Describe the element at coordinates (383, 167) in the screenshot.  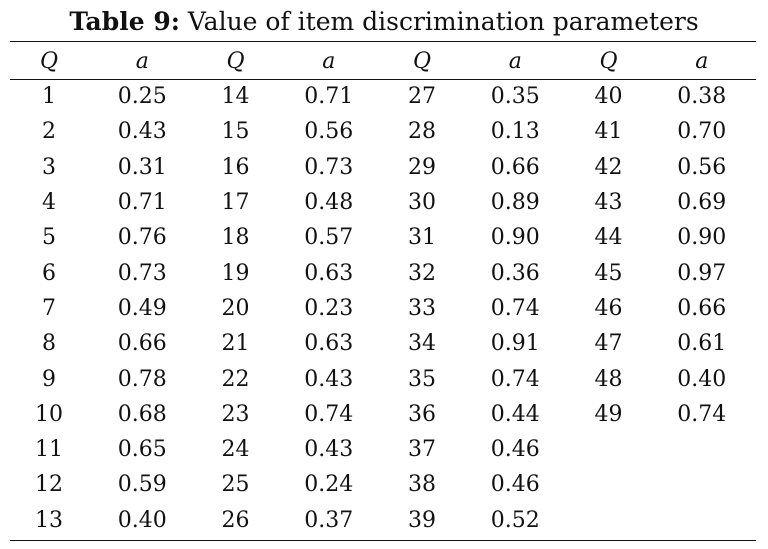
I see `table-row: 3 0.31 16 0.73 29 0.66 42 0.56` at that location.